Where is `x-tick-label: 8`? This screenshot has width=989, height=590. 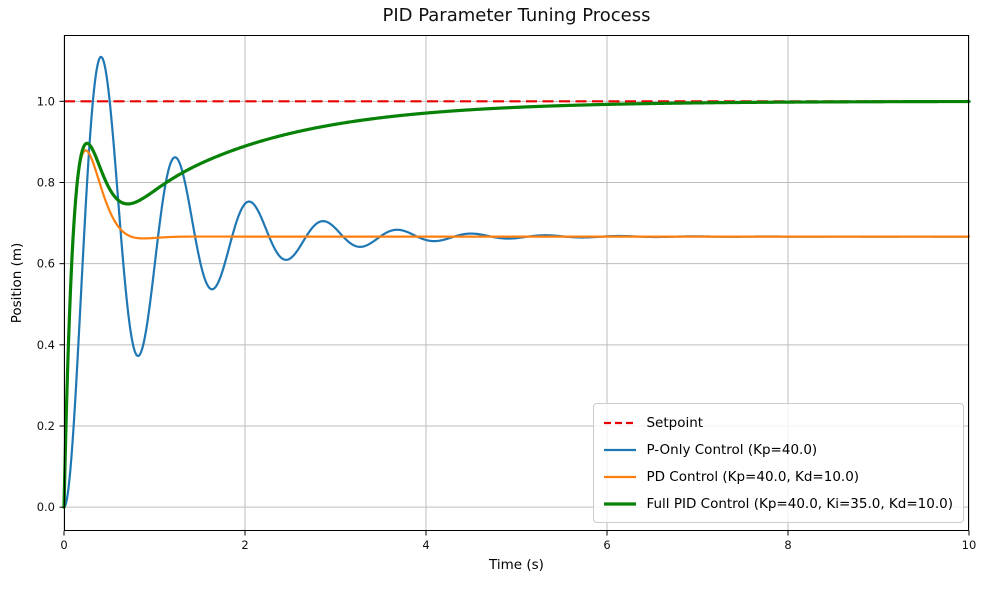 x-tick-label: 8 is located at coordinates (787, 545).